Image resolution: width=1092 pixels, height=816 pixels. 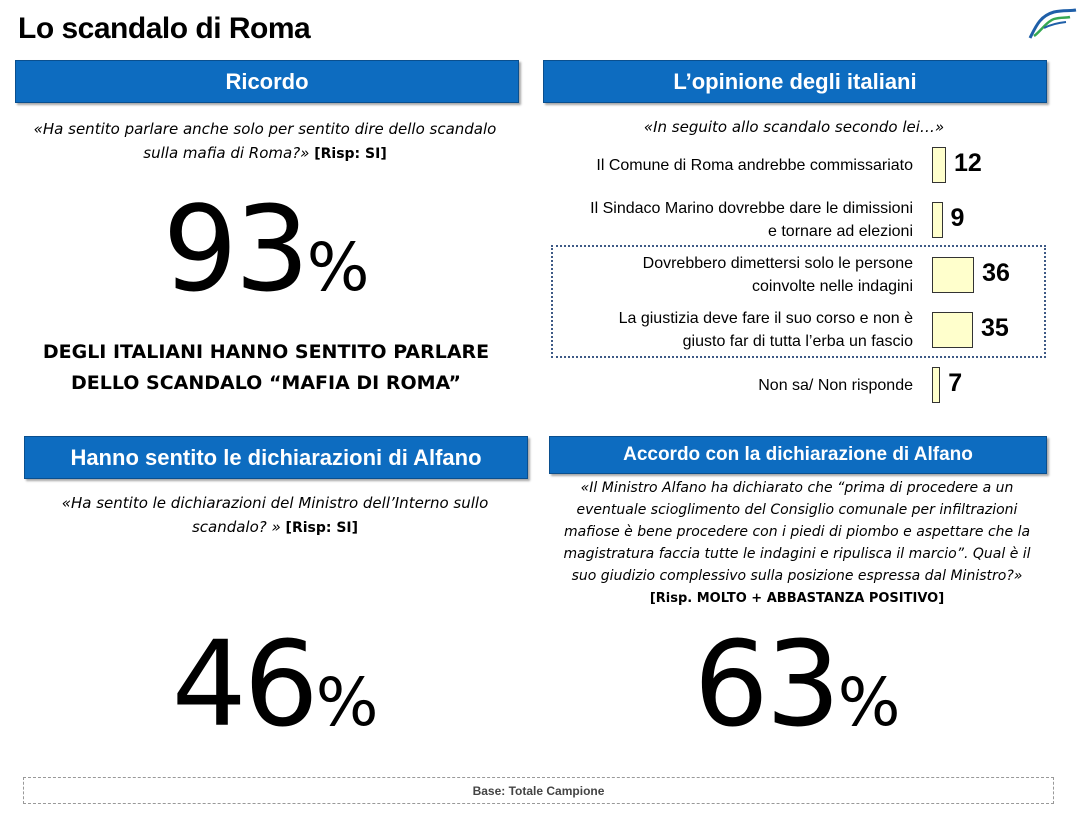 I want to click on alfano-accordo-big-value: 63 %, so click(x=797, y=684).